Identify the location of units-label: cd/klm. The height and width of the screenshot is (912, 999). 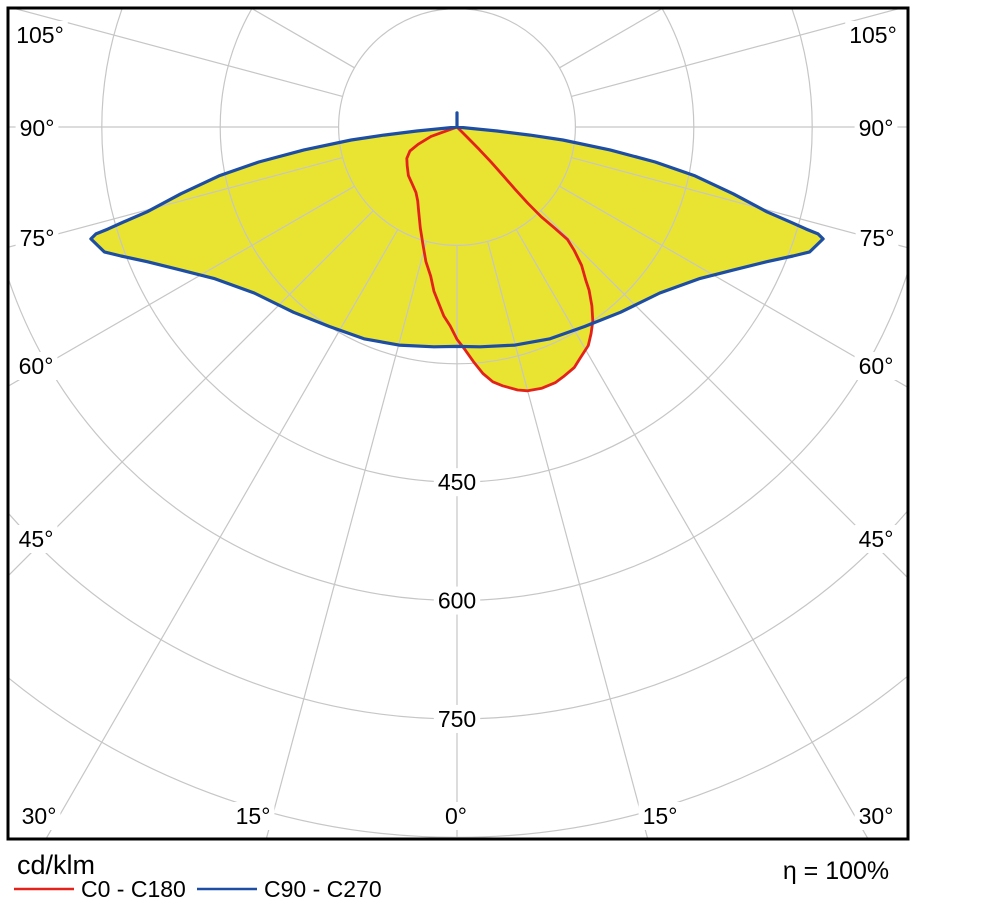
(56, 865).